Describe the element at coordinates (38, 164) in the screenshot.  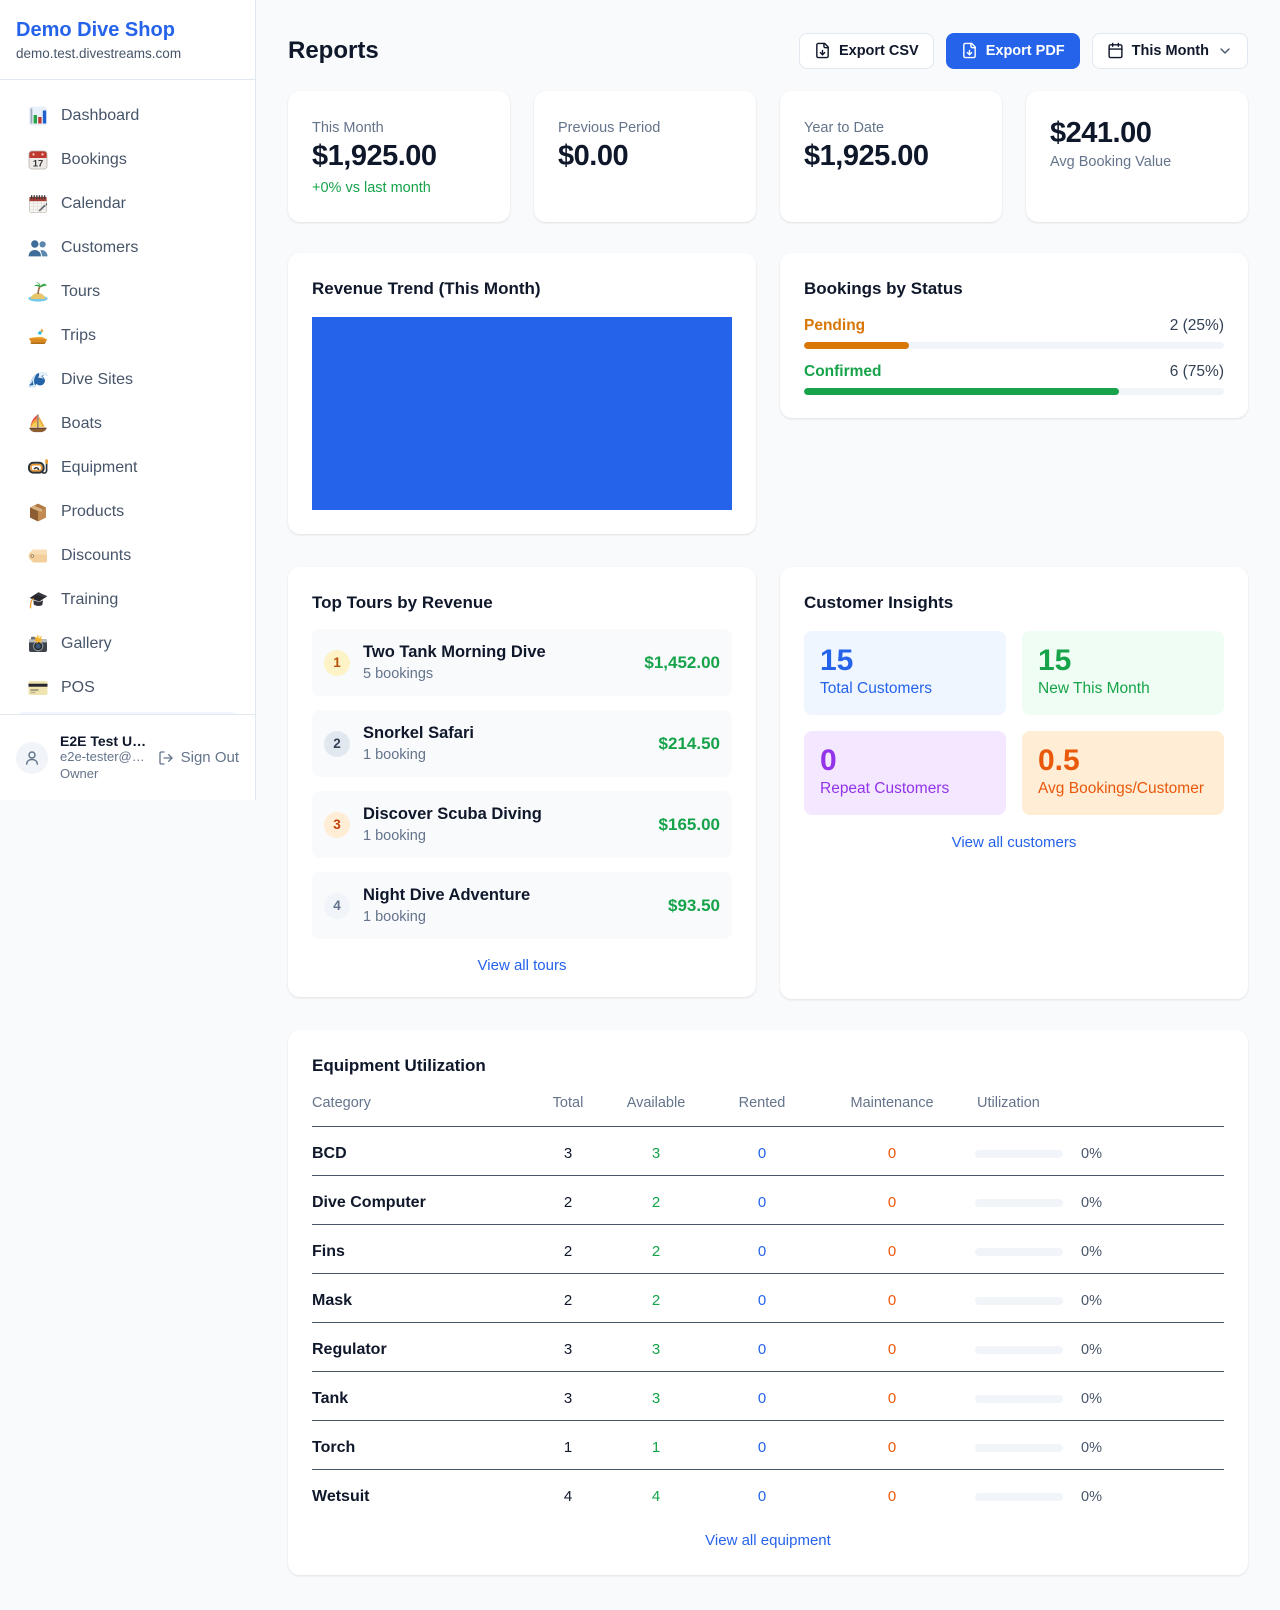
I see `svg-text: 17` at that location.